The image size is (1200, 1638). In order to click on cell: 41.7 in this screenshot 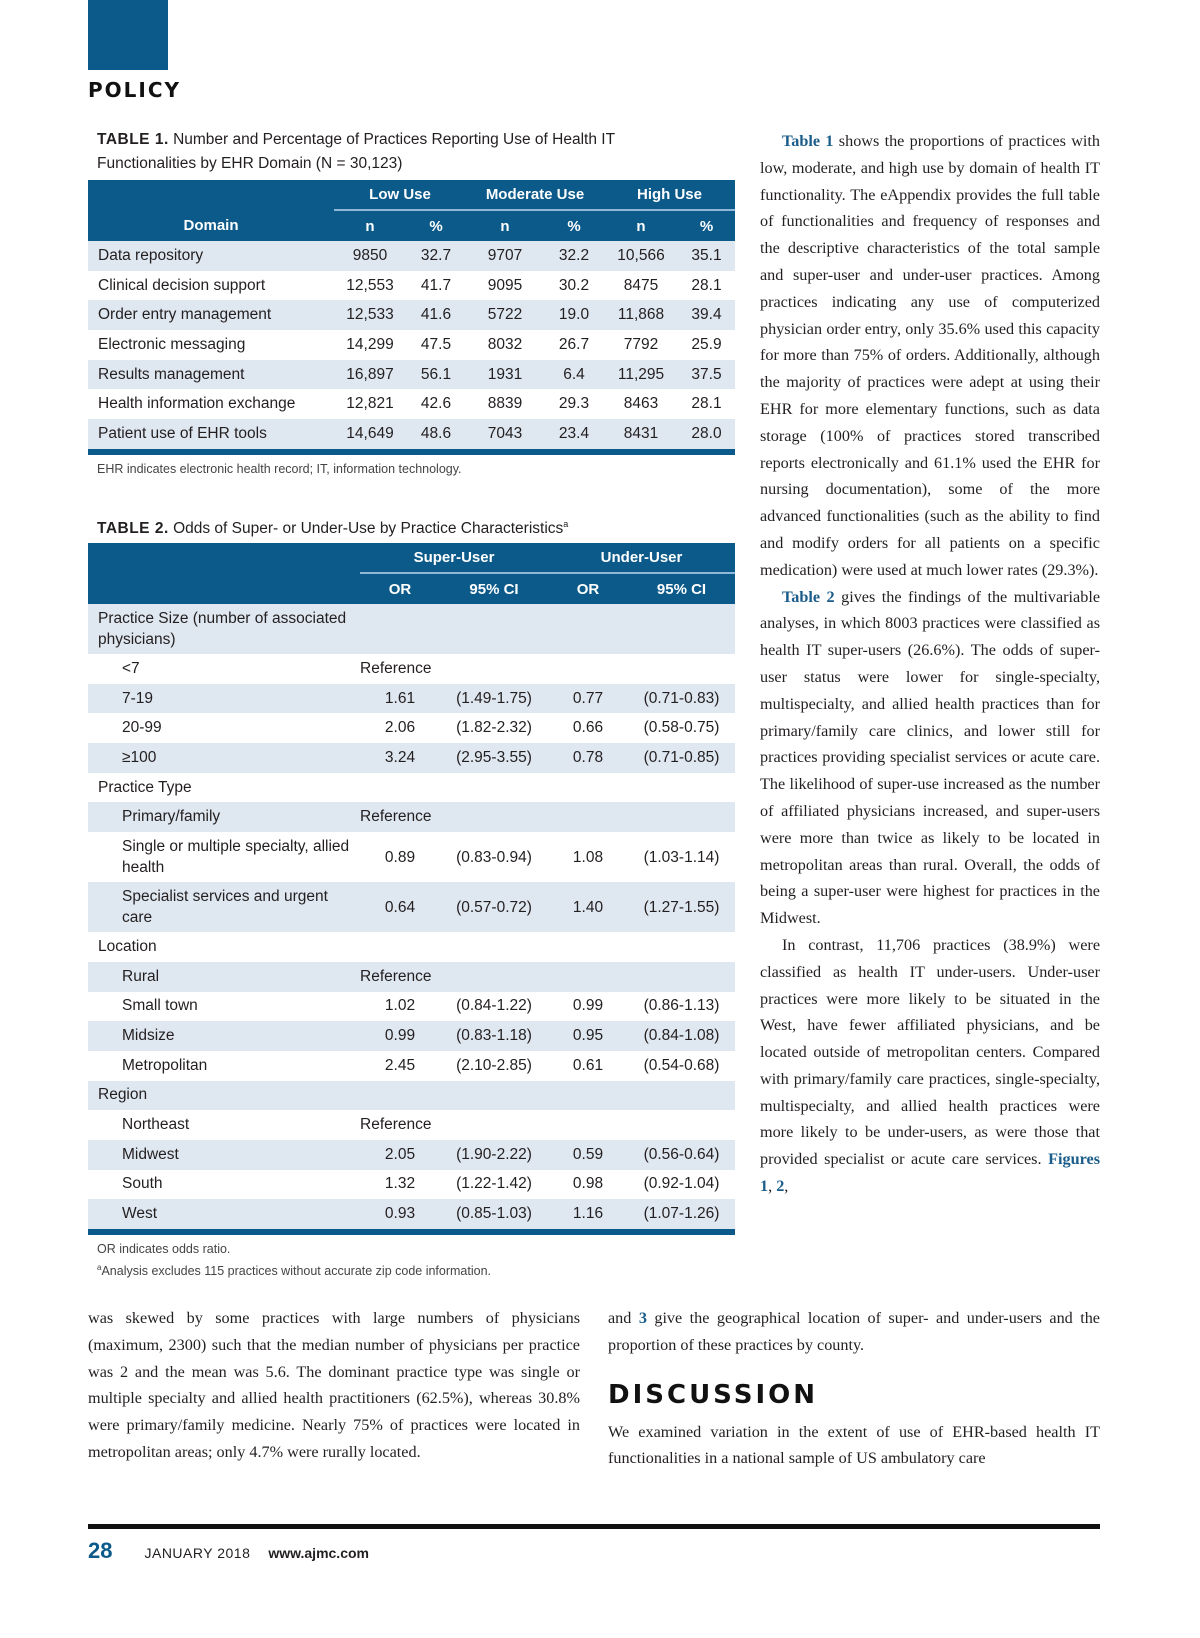, I will do `click(436, 285)`.